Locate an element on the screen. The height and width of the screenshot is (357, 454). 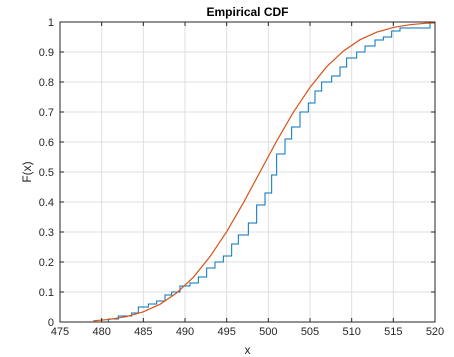
x-tick-label: 480 is located at coordinates (101, 332).